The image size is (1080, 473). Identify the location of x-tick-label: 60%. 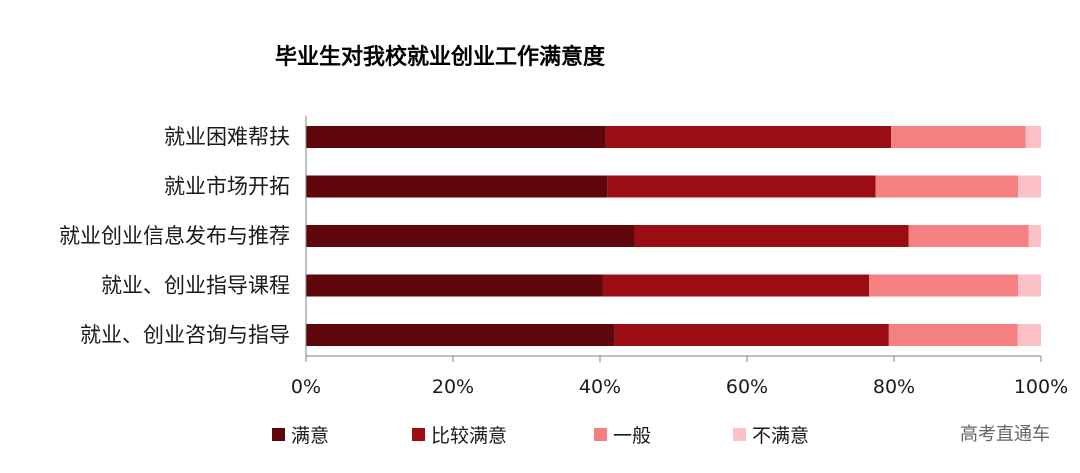
(747, 387).